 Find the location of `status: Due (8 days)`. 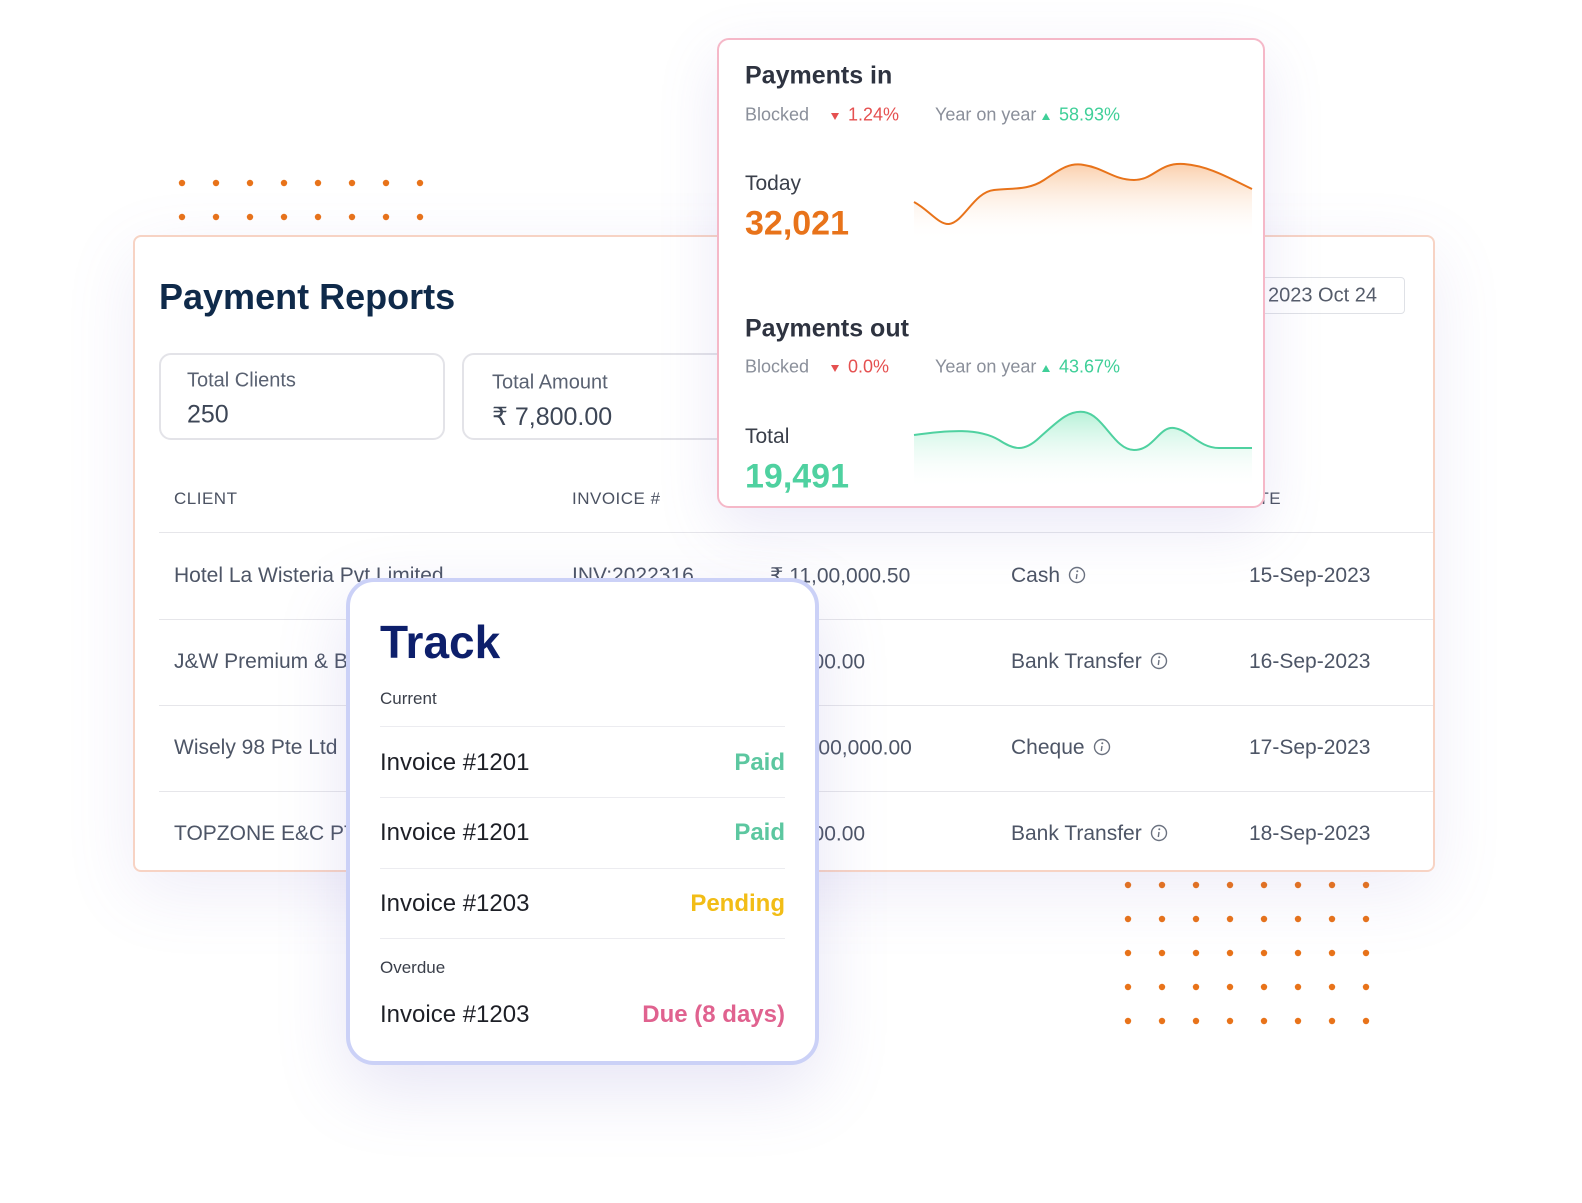

status: Due (8 days) is located at coordinates (713, 1014).